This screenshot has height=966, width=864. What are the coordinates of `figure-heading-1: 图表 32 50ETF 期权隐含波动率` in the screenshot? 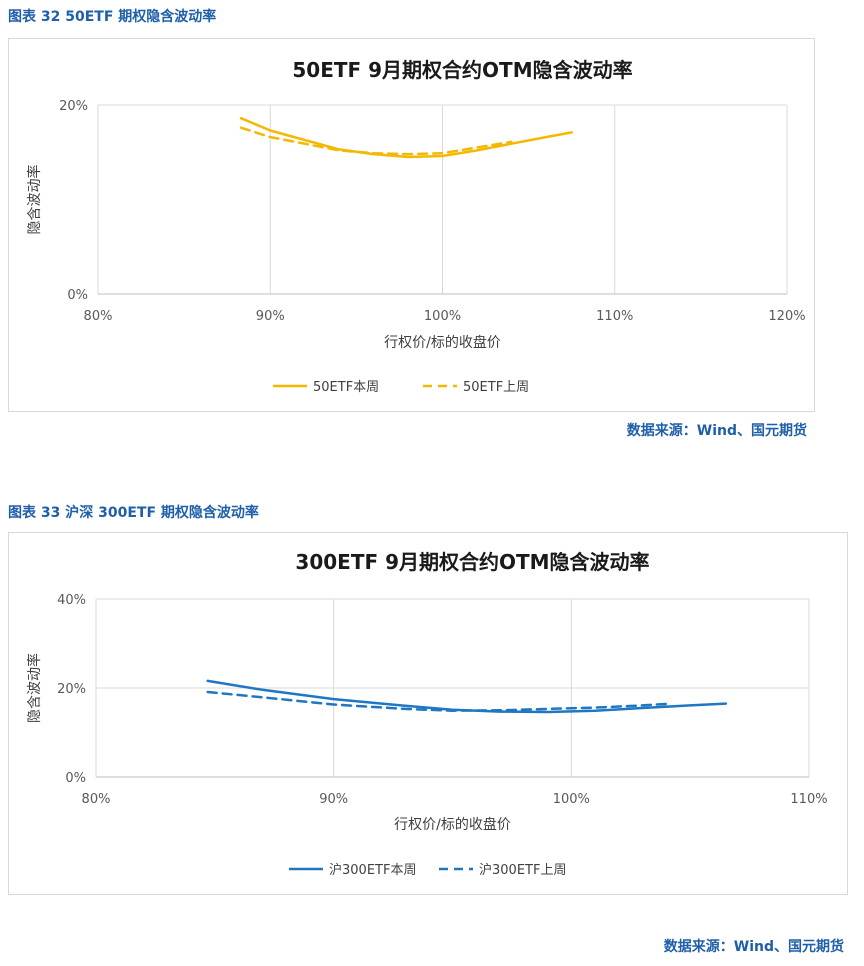 It's located at (112, 17).